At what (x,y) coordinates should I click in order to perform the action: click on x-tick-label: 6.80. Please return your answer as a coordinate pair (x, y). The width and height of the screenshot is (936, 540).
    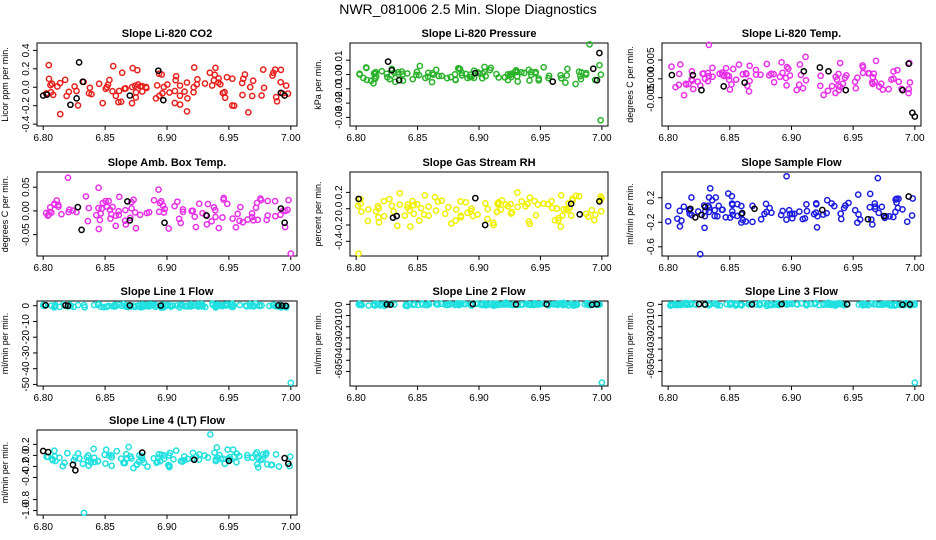
    Looking at the image, I should click on (43, 527).